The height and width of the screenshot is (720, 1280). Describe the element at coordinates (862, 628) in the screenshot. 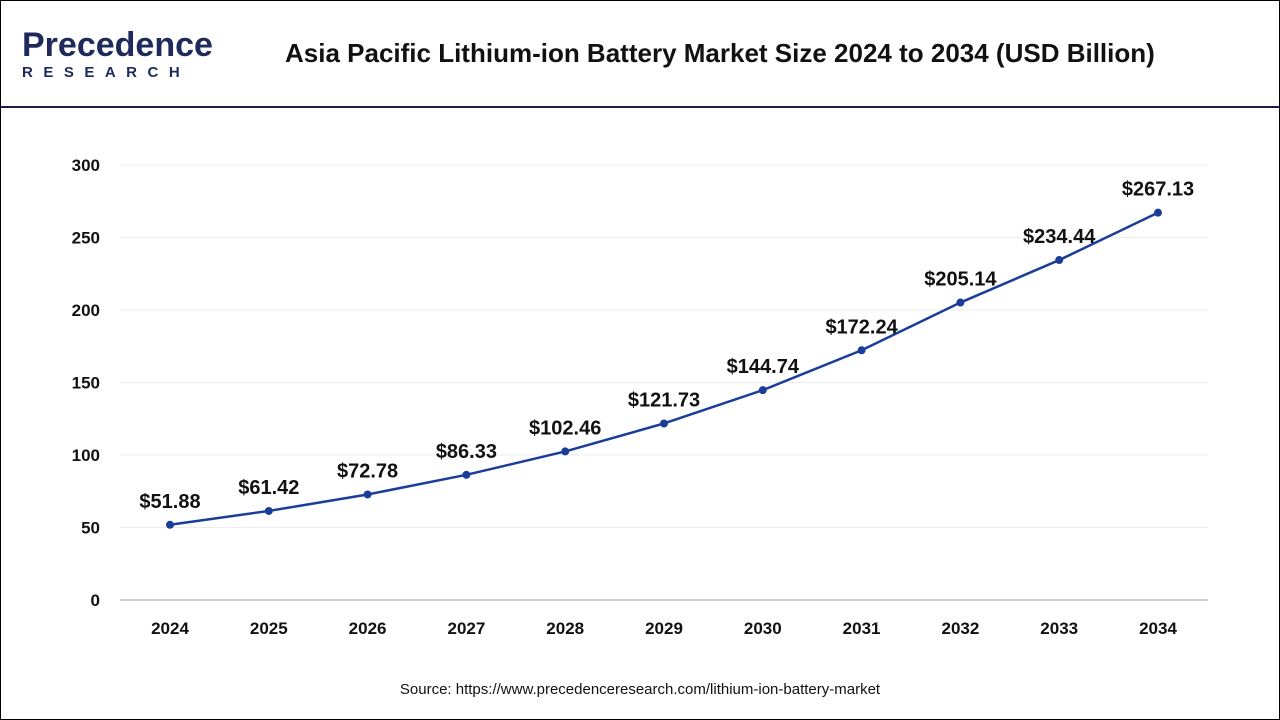

I see `x-tick-label: 2031` at that location.